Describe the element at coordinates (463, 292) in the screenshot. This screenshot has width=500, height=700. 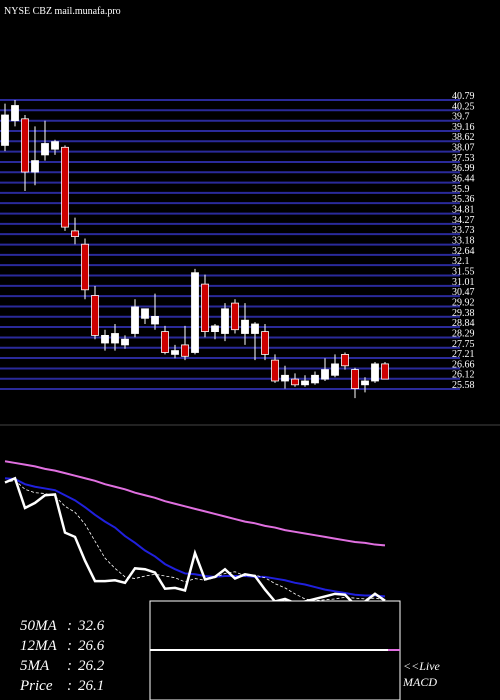
I see `y-tick-label: 30.47` at that location.